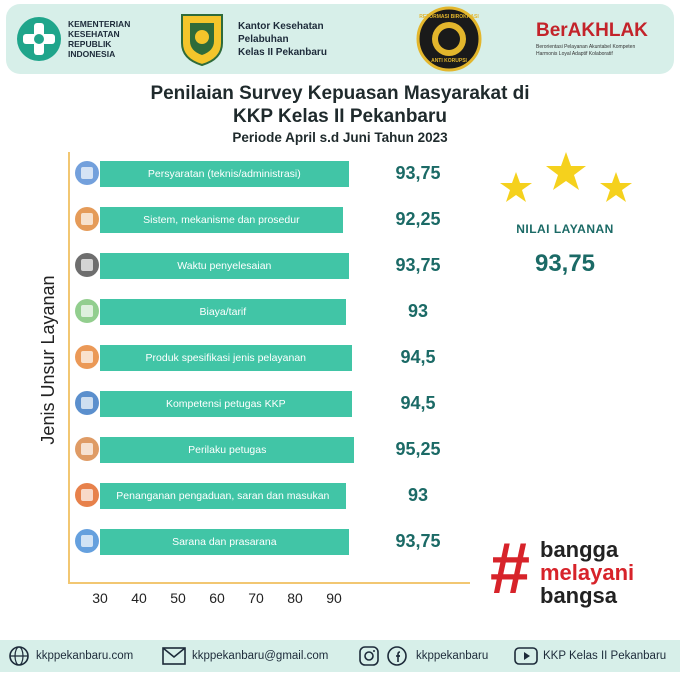  I want to click on bar-label: Penanganan pengaduan, saran dan masukan, so click(223, 496).